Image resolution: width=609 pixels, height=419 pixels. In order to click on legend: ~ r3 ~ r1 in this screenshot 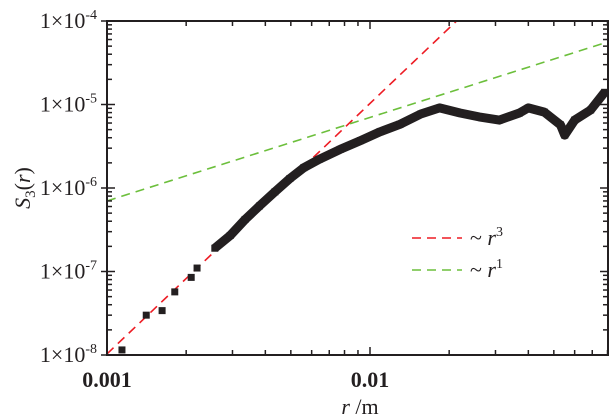, I will do `click(457, 253)`.